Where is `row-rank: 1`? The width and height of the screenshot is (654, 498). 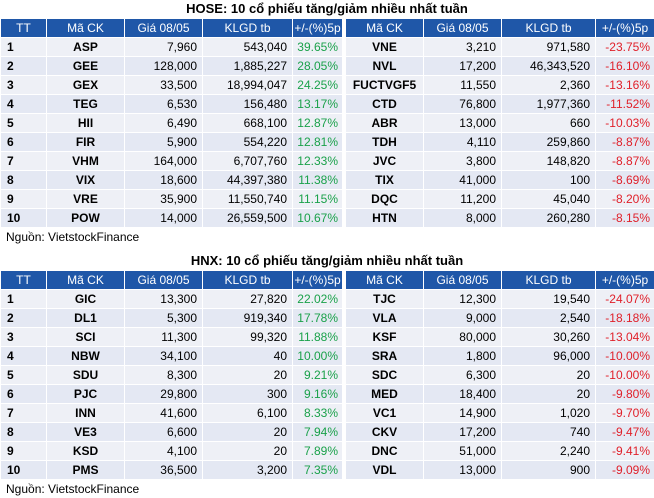
row-rank: 1 is located at coordinates (24, 299).